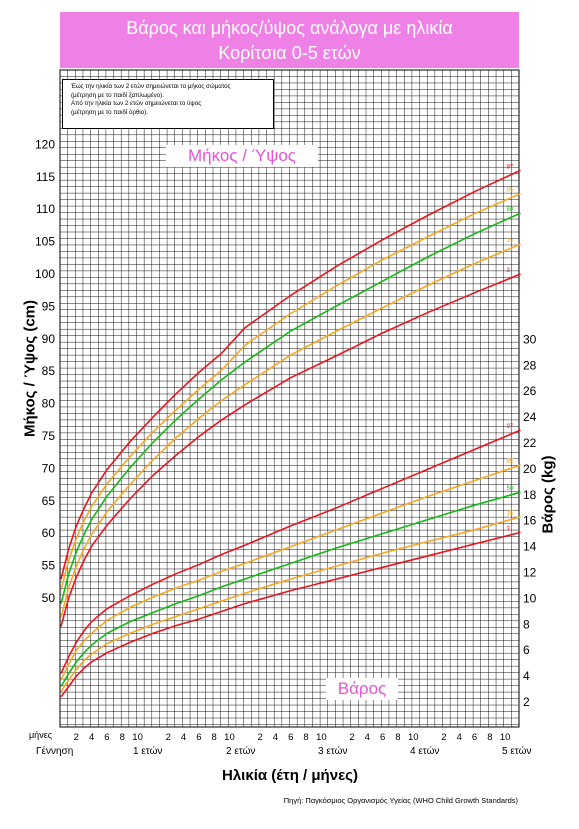 This screenshot has width=579, height=829. Describe the element at coordinates (509, 489) in the screenshot. I see `weight-curve-label-p50: 50` at that location.